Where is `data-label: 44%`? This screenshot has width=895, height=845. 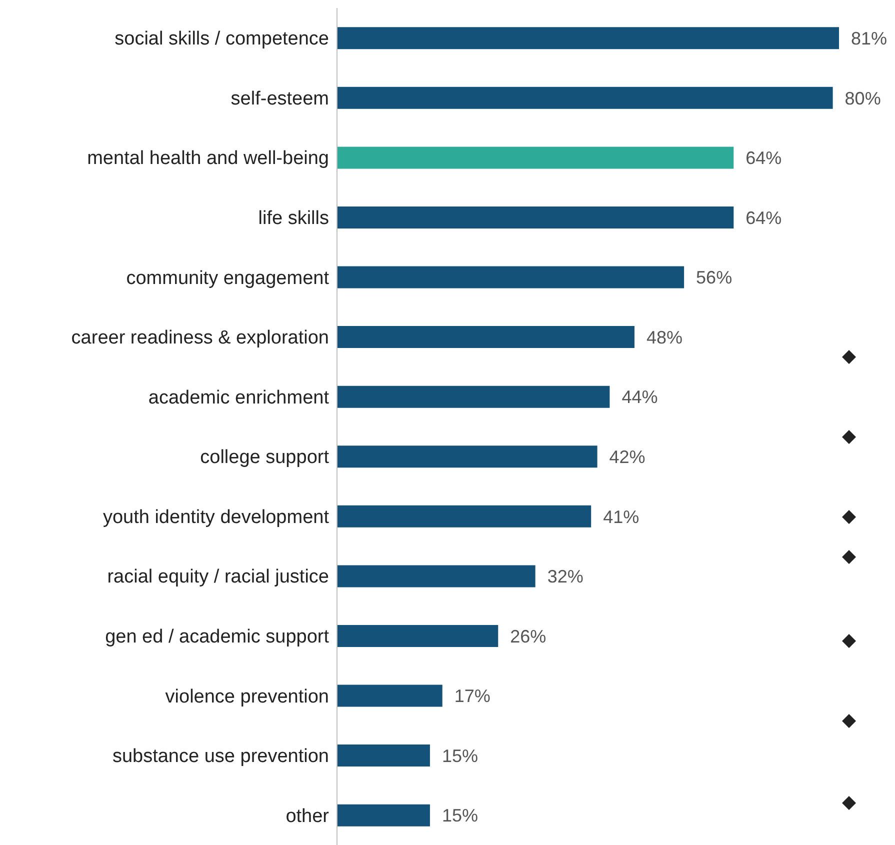
data-label: 44% is located at coordinates (640, 397).